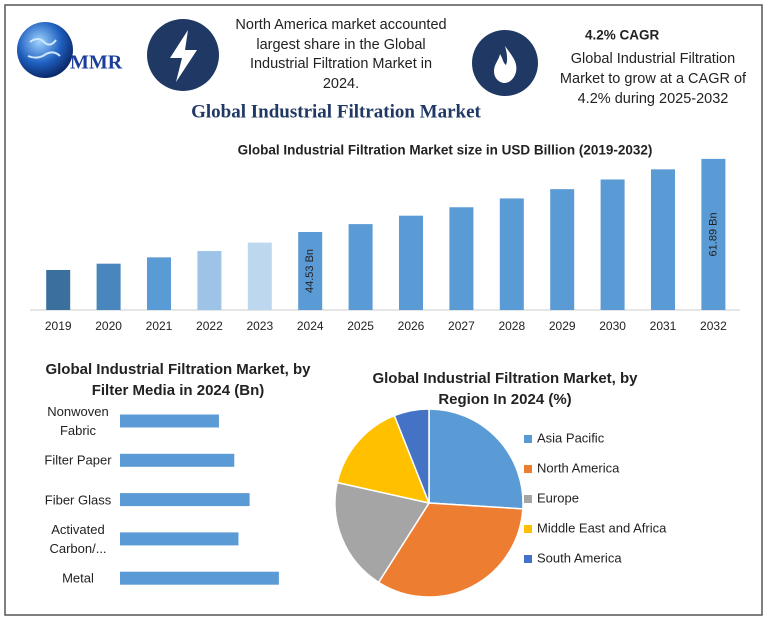 The image size is (768, 620). Describe the element at coordinates (578, 467) in the screenshot. I see `legend-label: North America` at that location.